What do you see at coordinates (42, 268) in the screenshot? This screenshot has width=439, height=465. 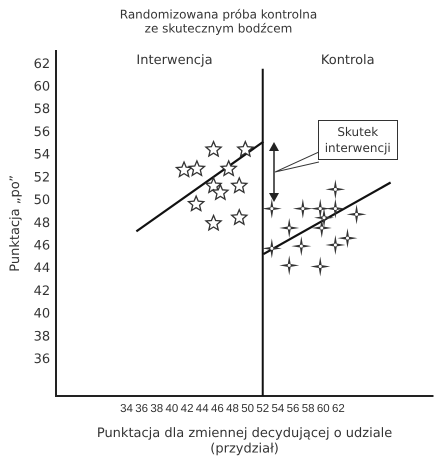 I see `y-tick-label: 44` at bounding box center [42, 268].